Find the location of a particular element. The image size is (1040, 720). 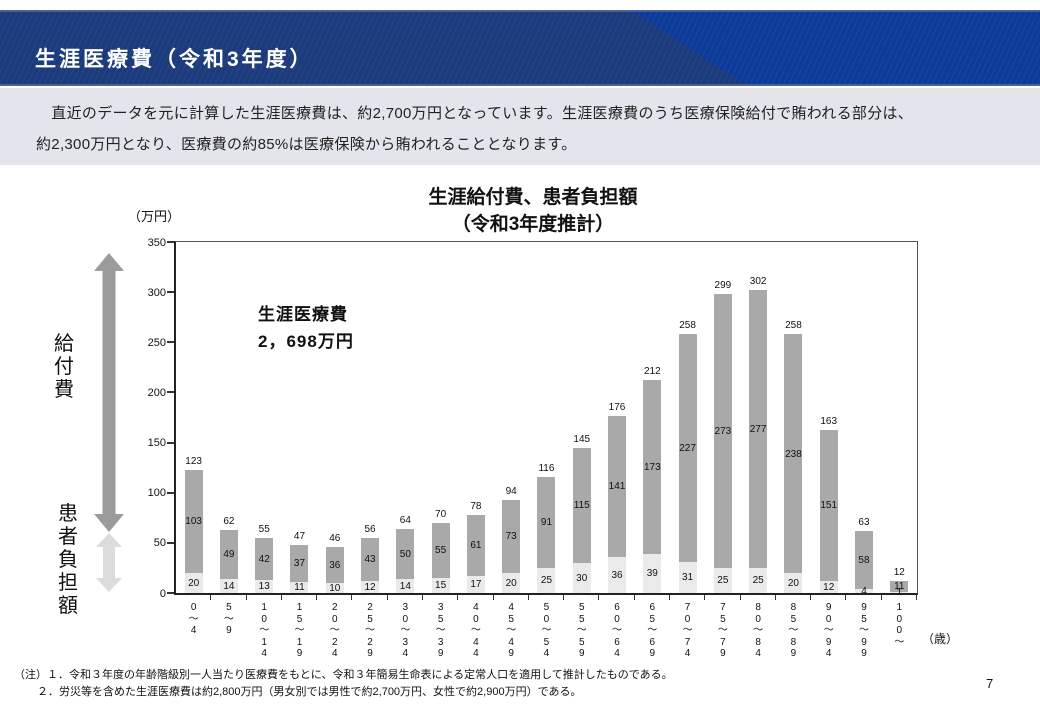

benefit-value-label: 42 is located at coordinates (264, 559).